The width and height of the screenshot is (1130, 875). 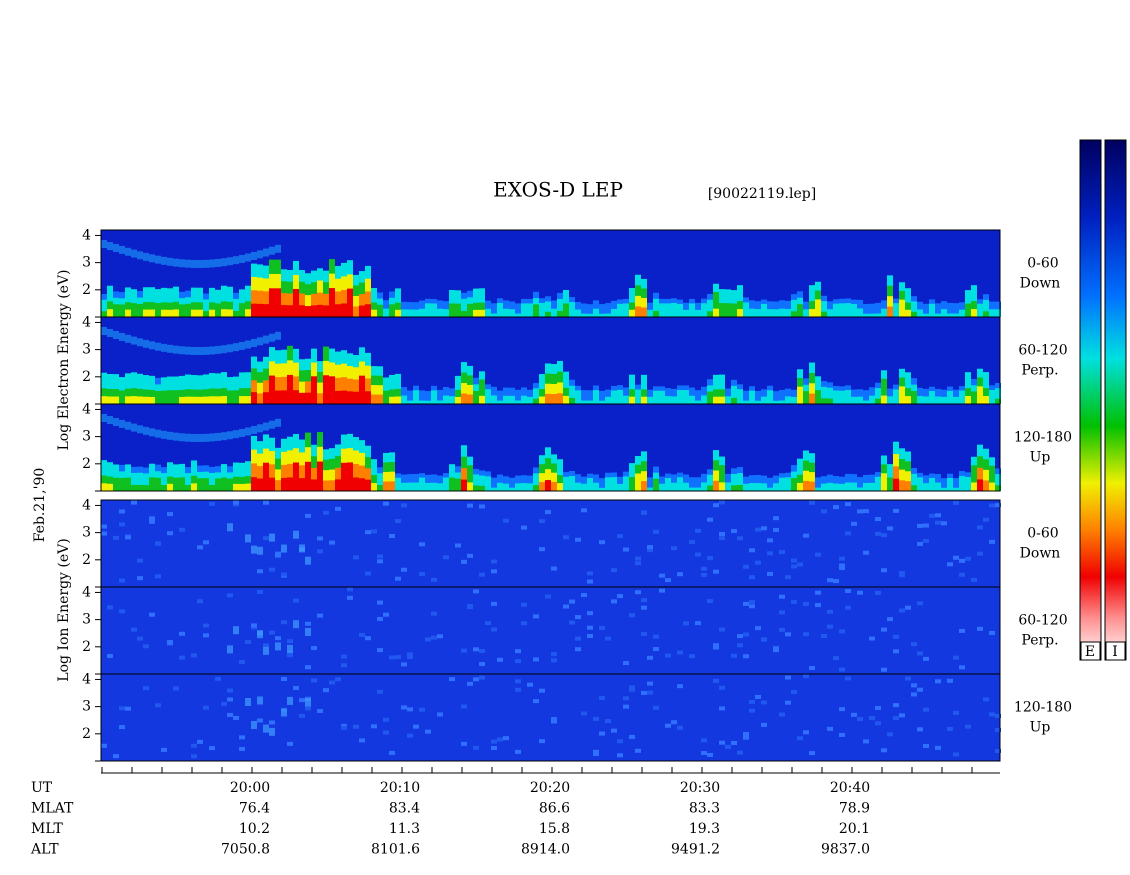 What do you see at coordinates (86, 377) in the screenshot?
I see `energy-tick-label: 2` at bounding box center [86, 377].